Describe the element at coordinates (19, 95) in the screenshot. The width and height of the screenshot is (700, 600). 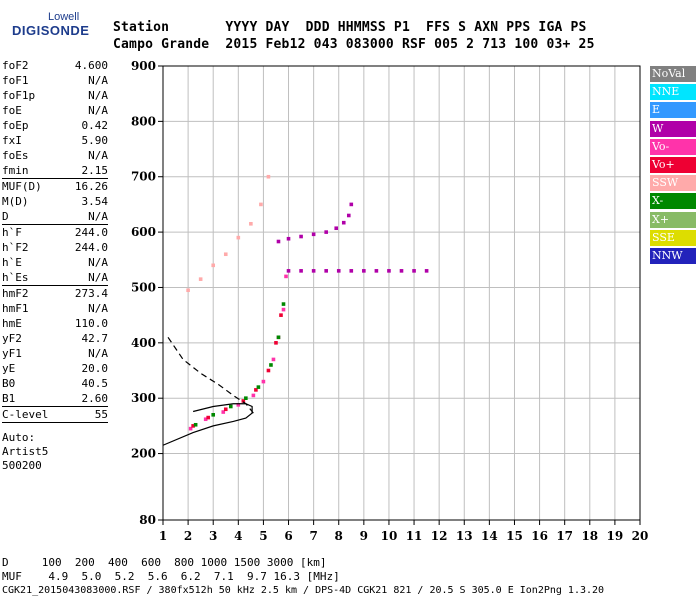
I see `param-name: foF1p` at that location.